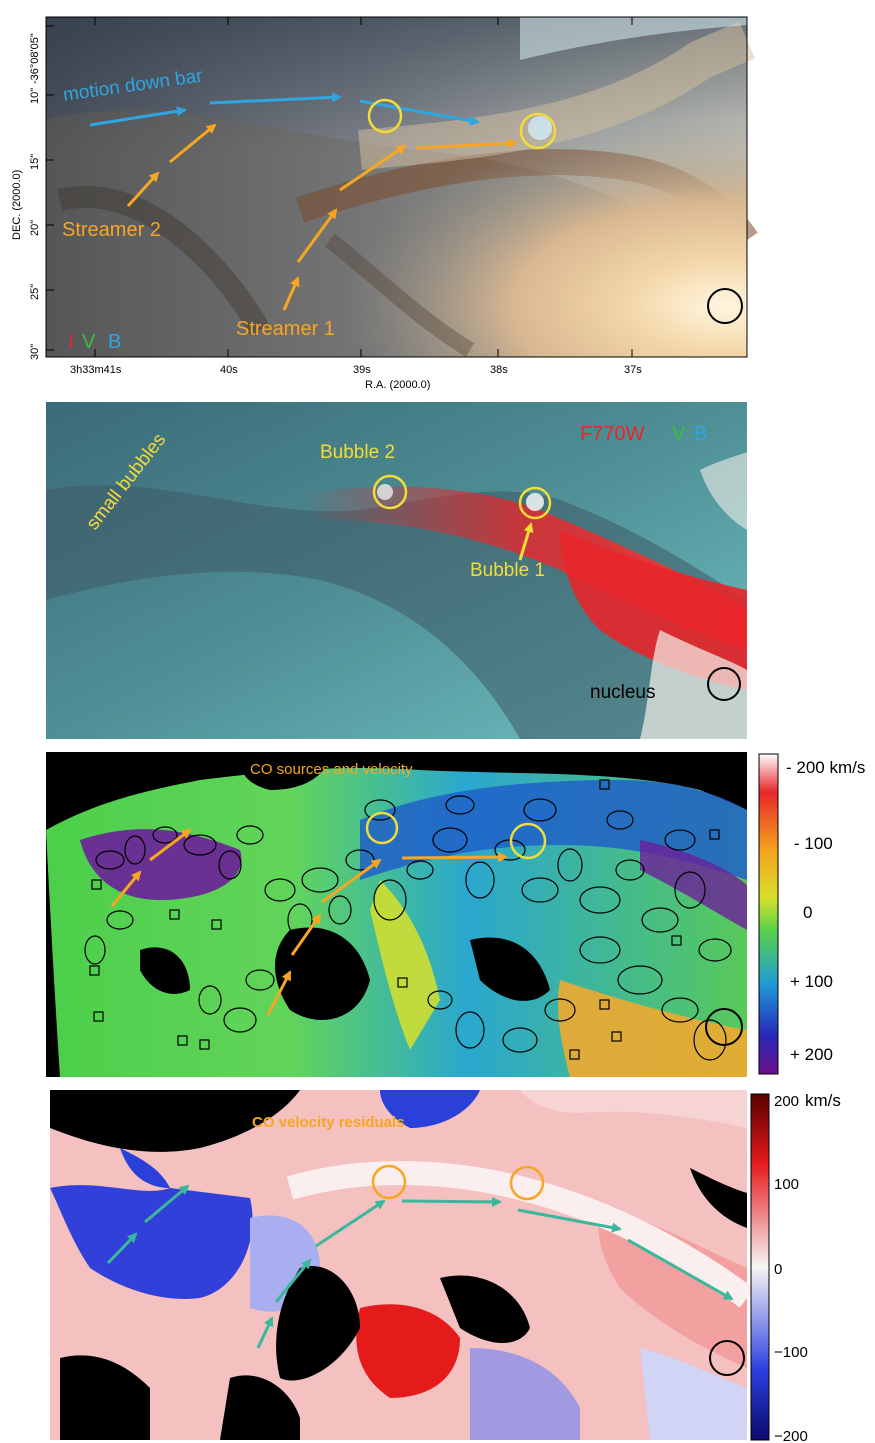 This screenshot has height=1443, width=875. I want to click on bubble1-label: Bubble 1, so click(507, 570).